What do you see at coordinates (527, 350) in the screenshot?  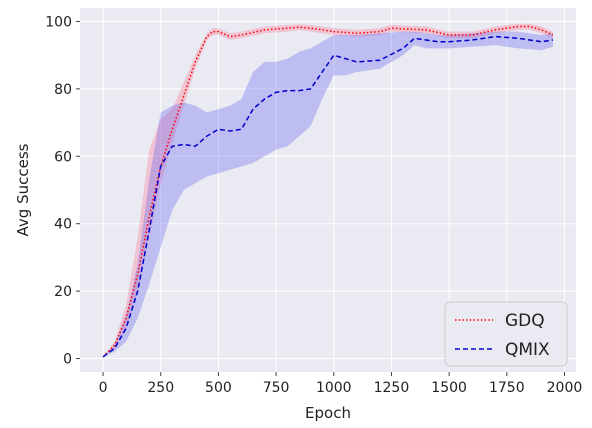 I see `legend-label-qmix: QMIX` at bounding box center [527, 350].